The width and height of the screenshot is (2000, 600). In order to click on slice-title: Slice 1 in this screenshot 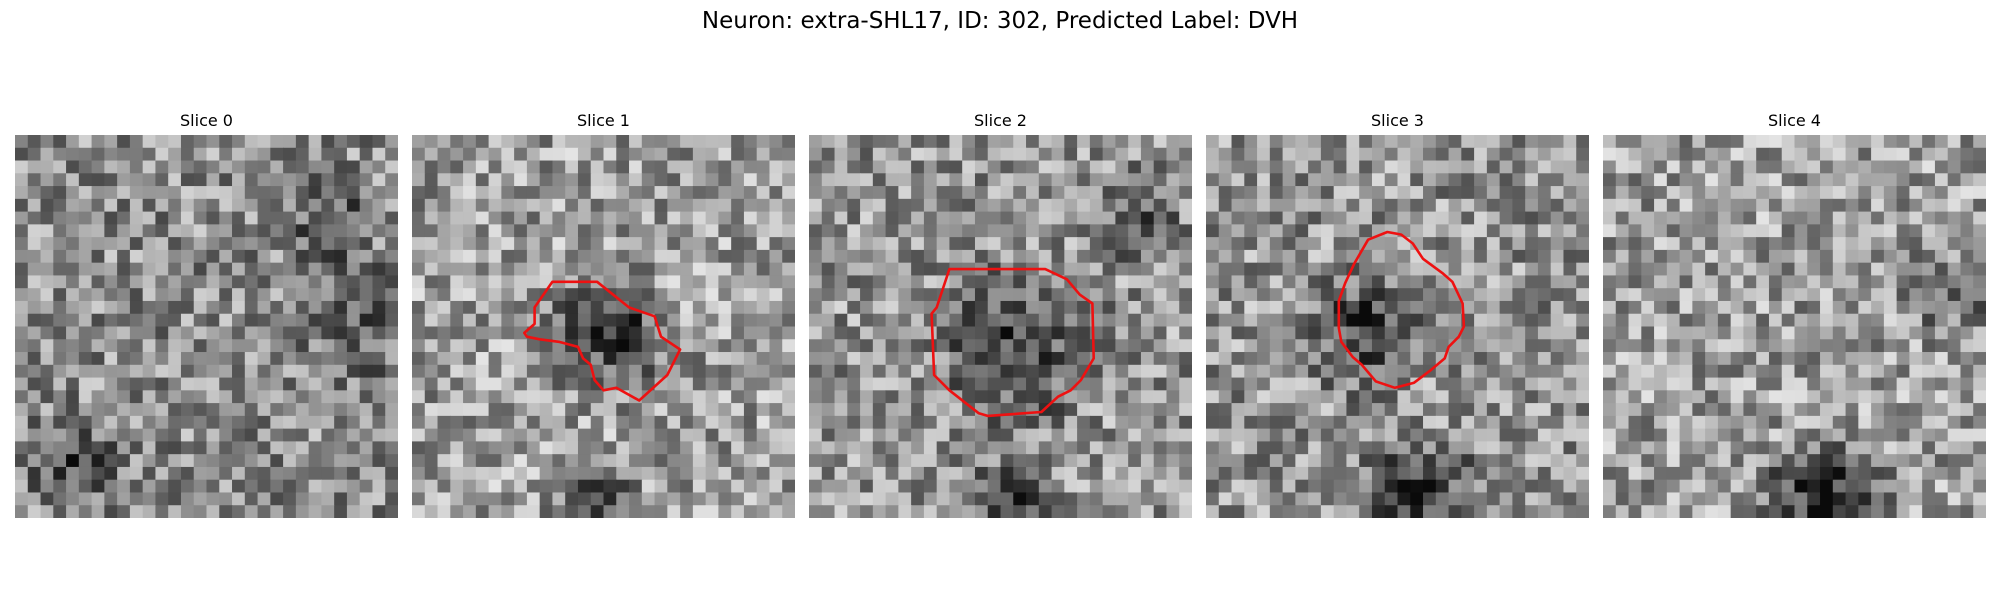, I will do `click(603, 120)`.